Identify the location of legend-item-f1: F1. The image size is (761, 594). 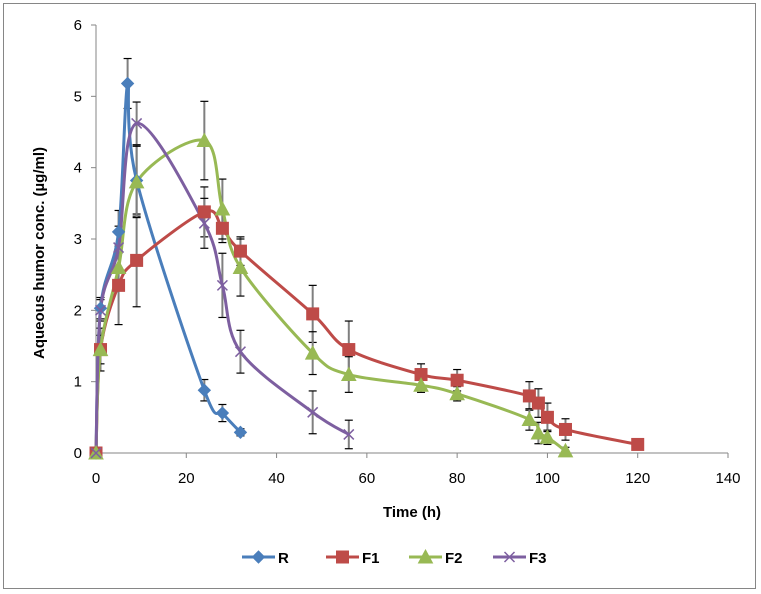
(353, 558).